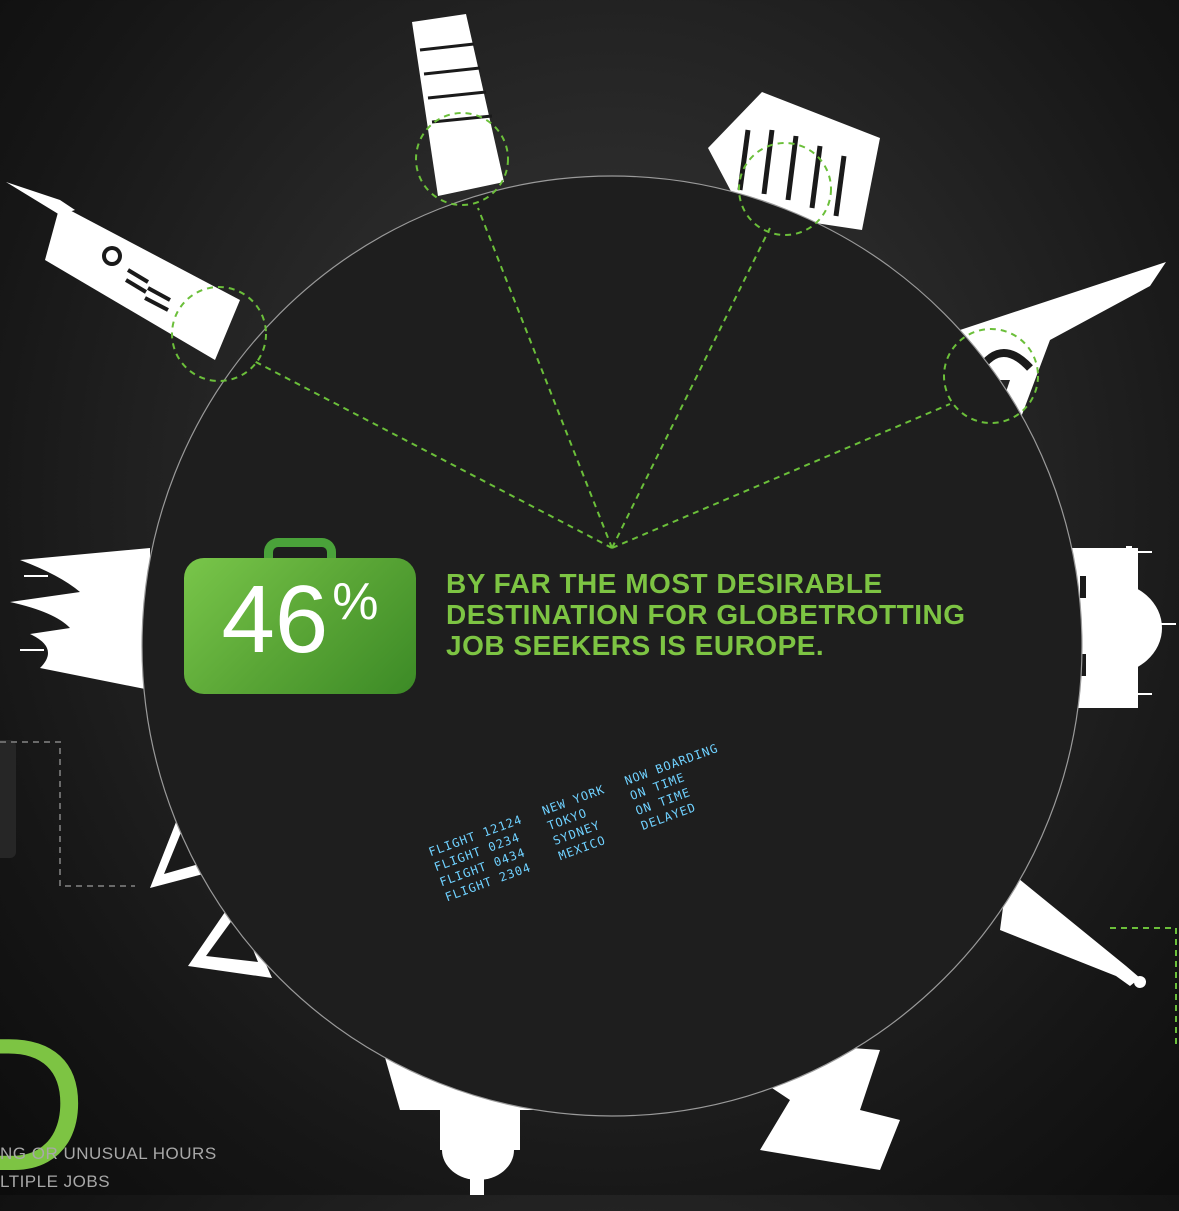  What do you see at coordinates (458, 105) in the screenshot?
I see `leaning-tower-pisa-icon` at bounding box center [458, 105].